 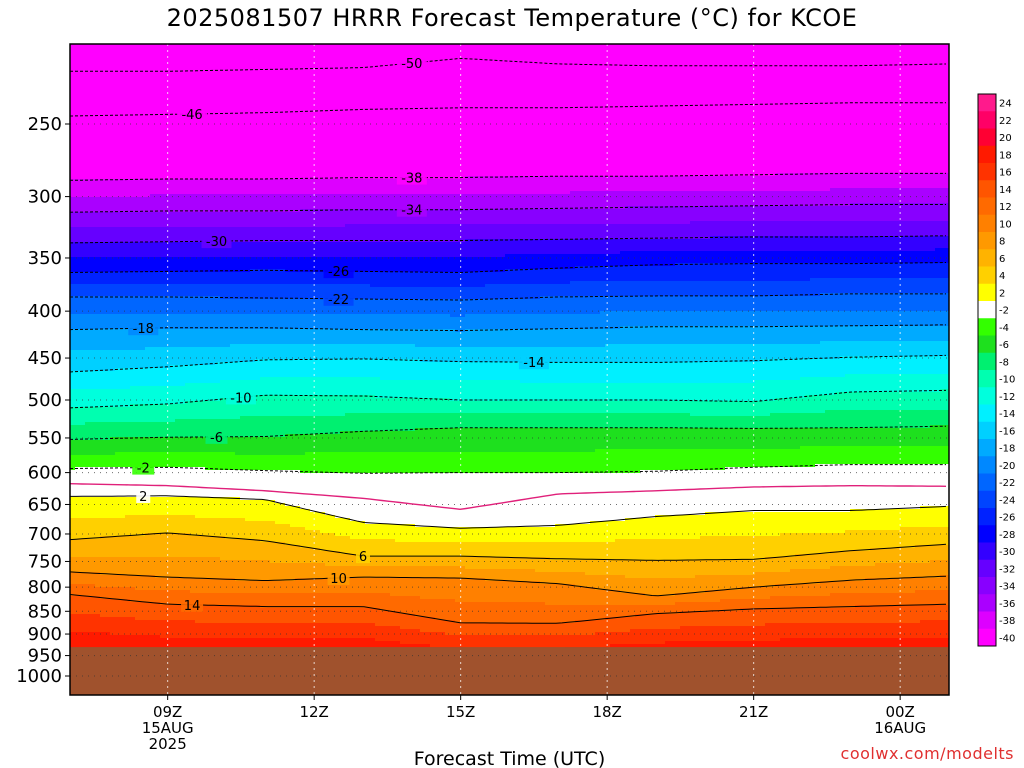 I want to click on x-tick-label: 16AUG, so click(x=900, y=728).